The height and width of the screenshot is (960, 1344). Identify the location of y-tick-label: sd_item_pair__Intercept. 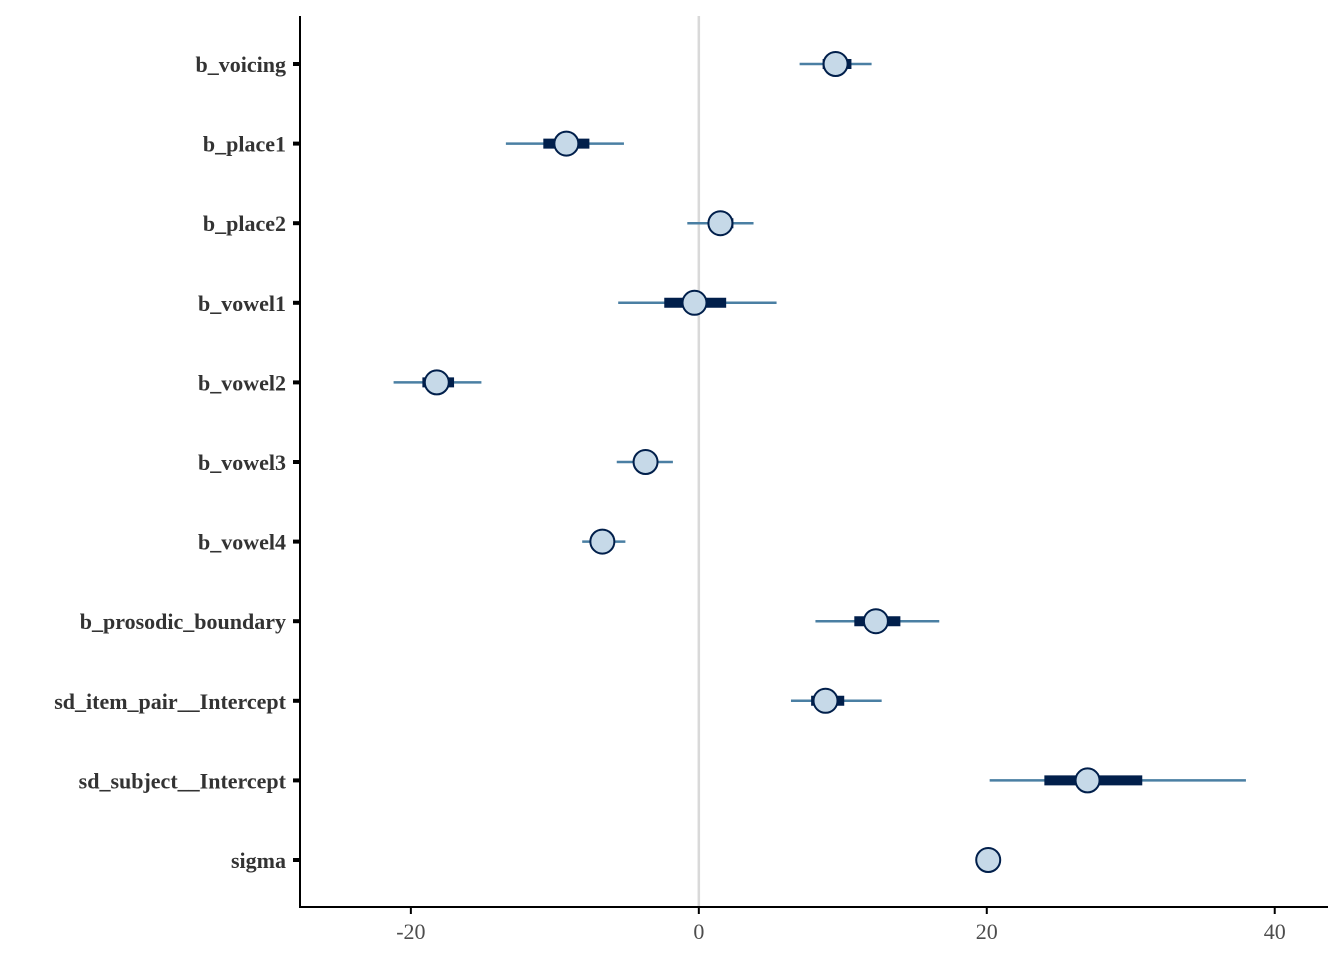
(170, 701).